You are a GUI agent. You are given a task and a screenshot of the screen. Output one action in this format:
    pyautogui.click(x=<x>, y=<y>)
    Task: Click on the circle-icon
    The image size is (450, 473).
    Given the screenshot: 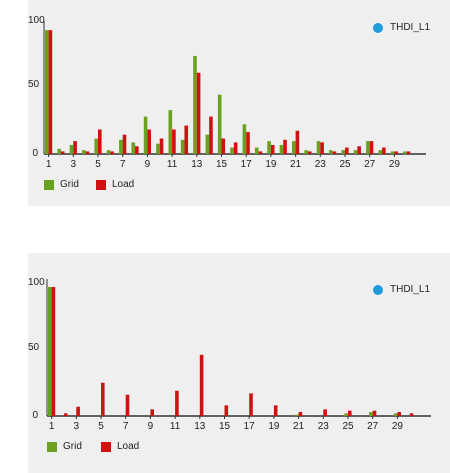 What is the action you would take?
    pyautogui.click(x=377, y=289)
    